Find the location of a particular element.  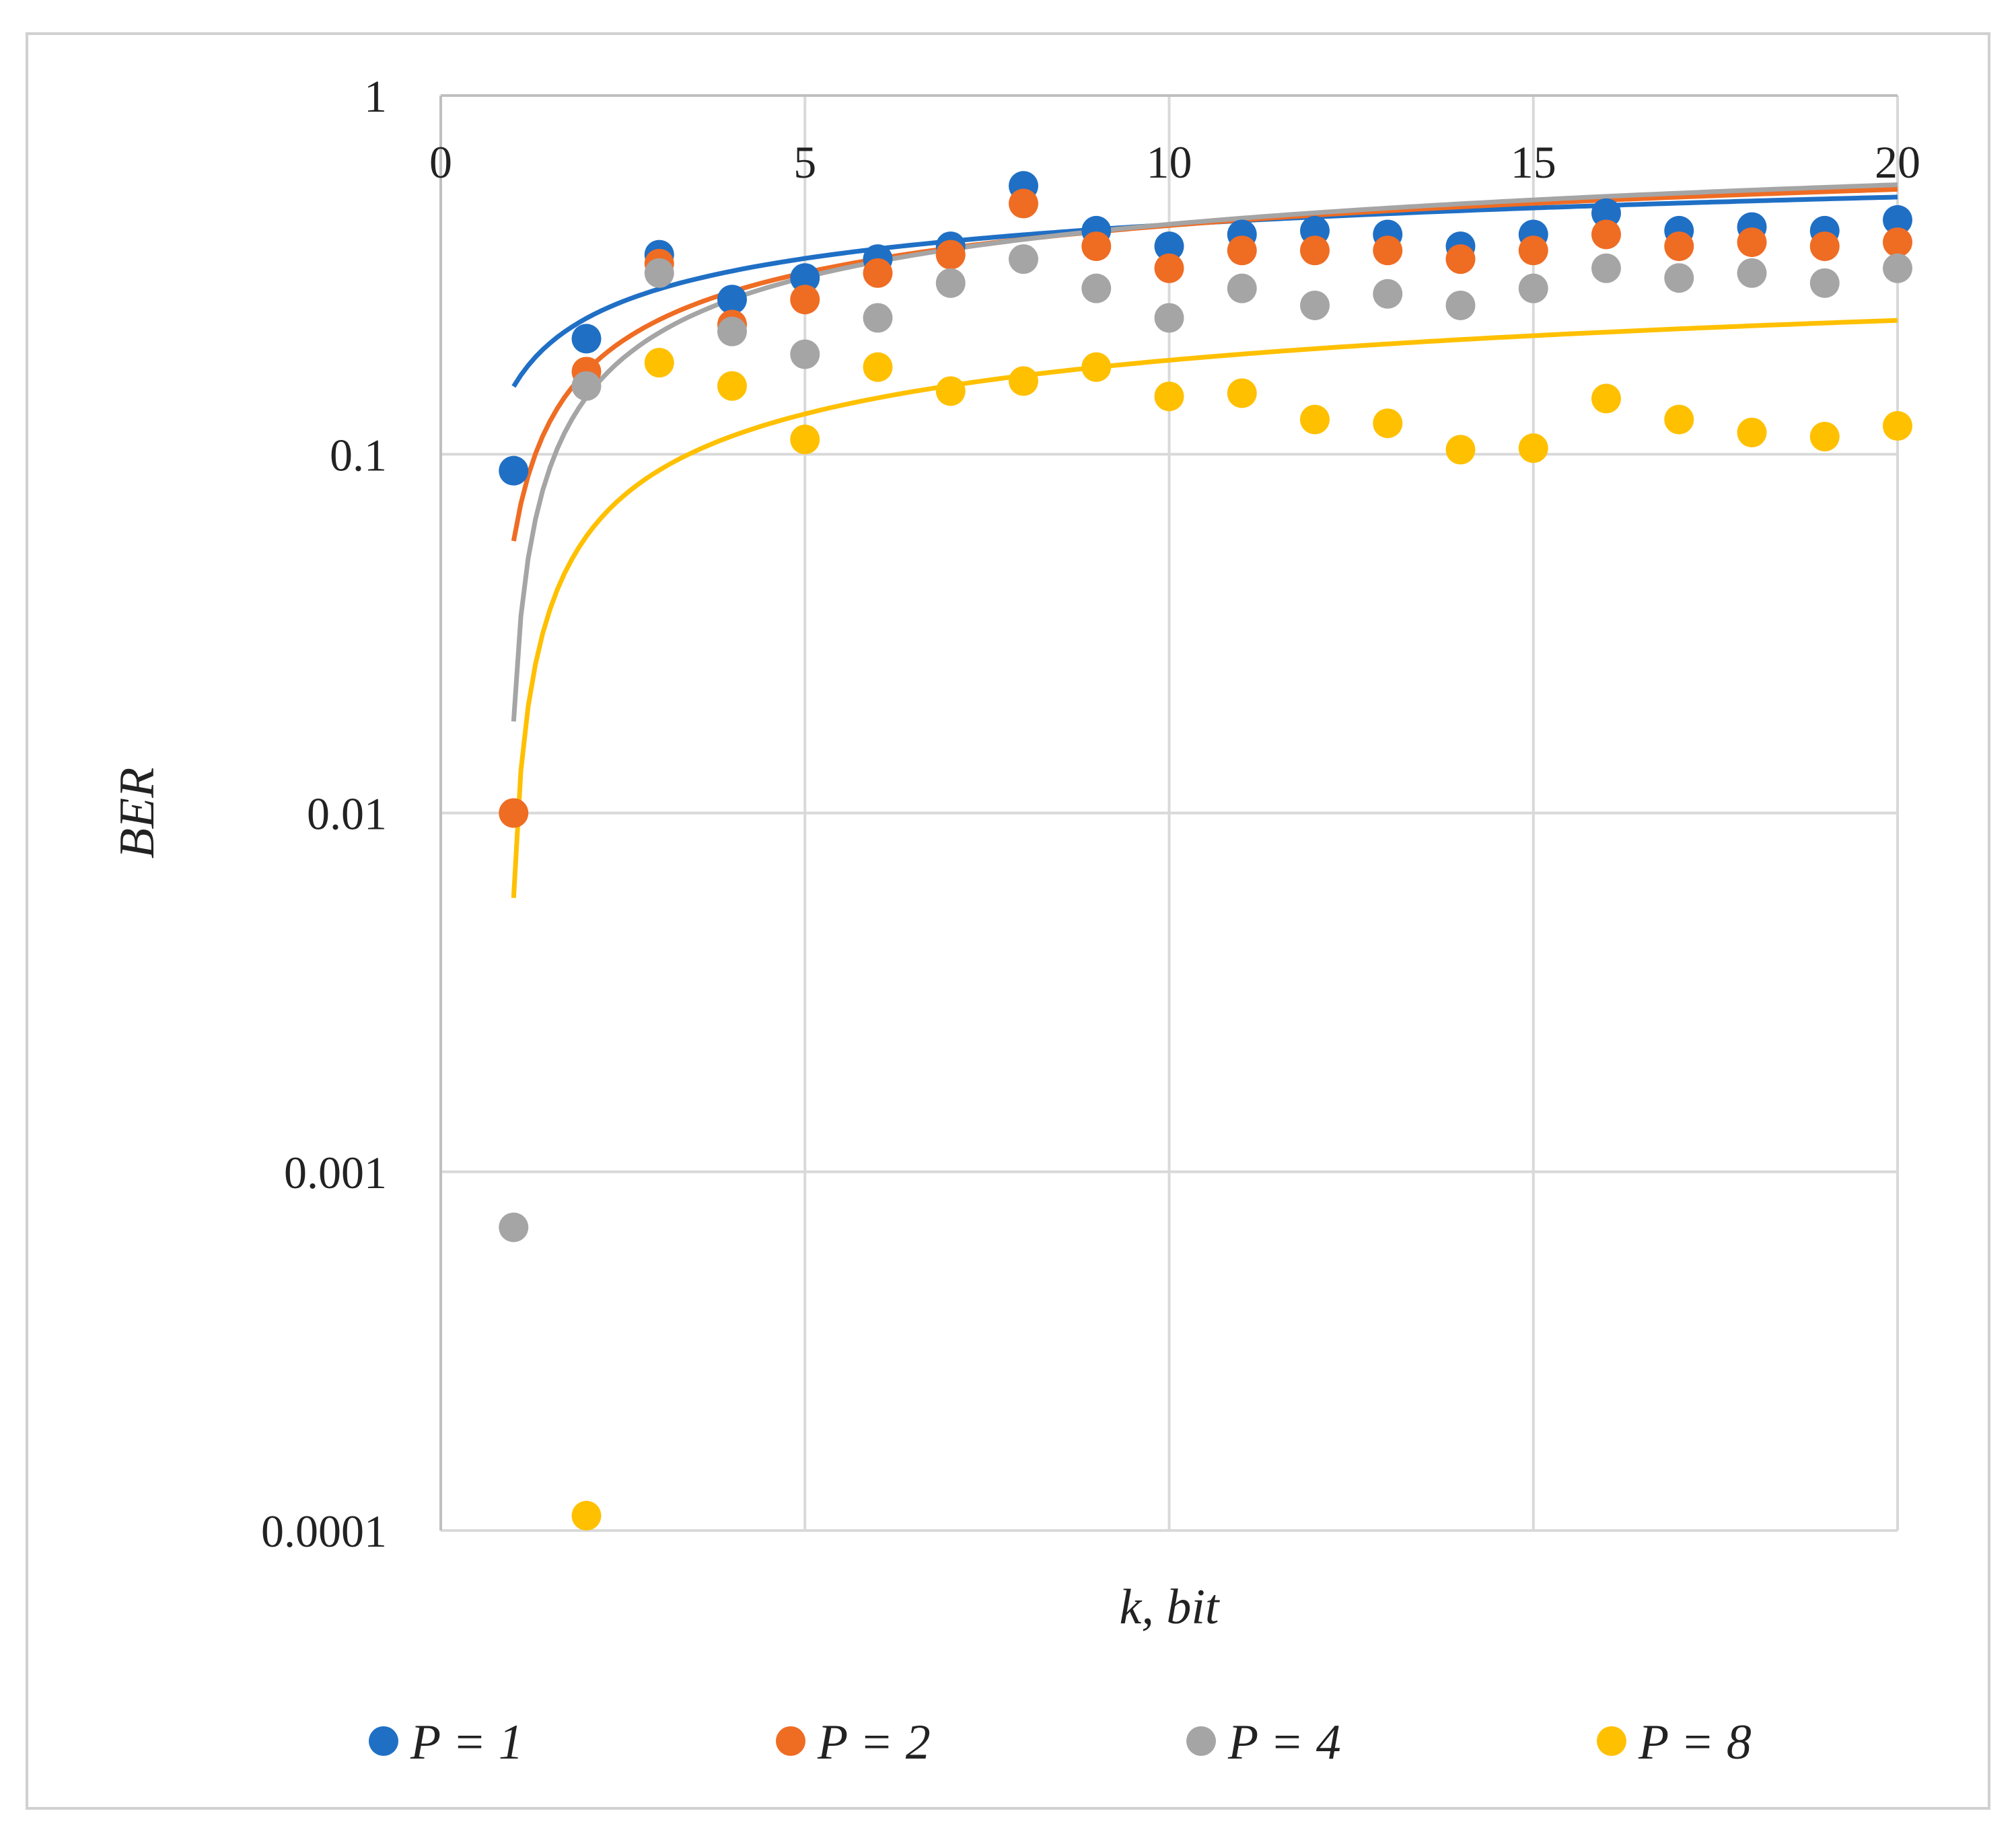

y-tick-label: 0.001 is located at coordinates (335, 1172).